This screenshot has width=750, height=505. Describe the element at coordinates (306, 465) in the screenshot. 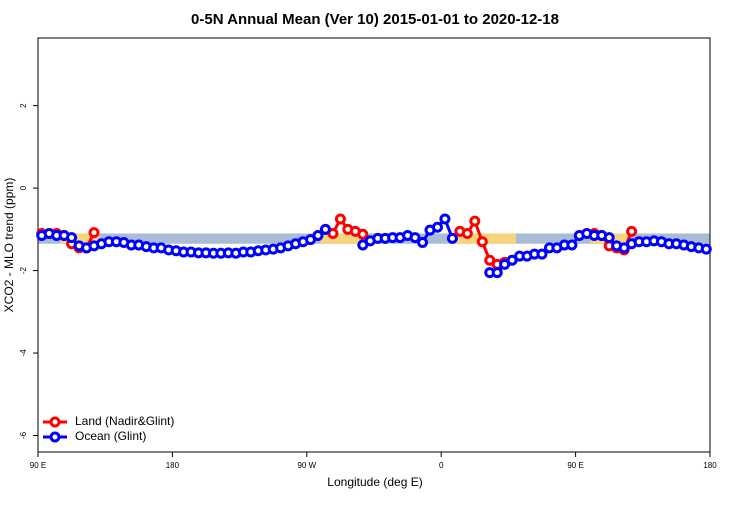

I see `x-tick-label: 90 W` at that location.